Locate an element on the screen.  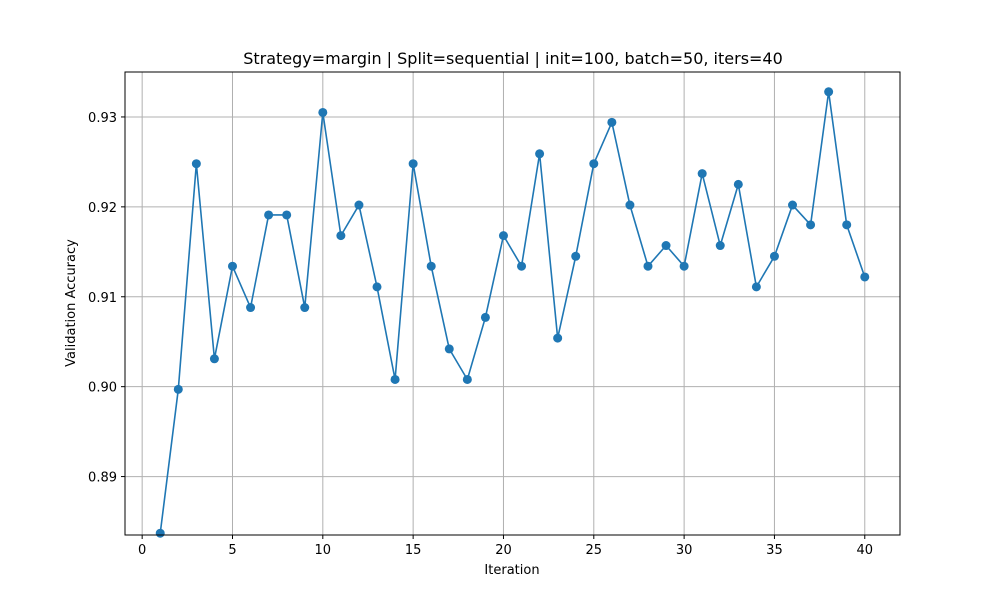
x-tick-label: 25 is located at coordinates (594, 550).